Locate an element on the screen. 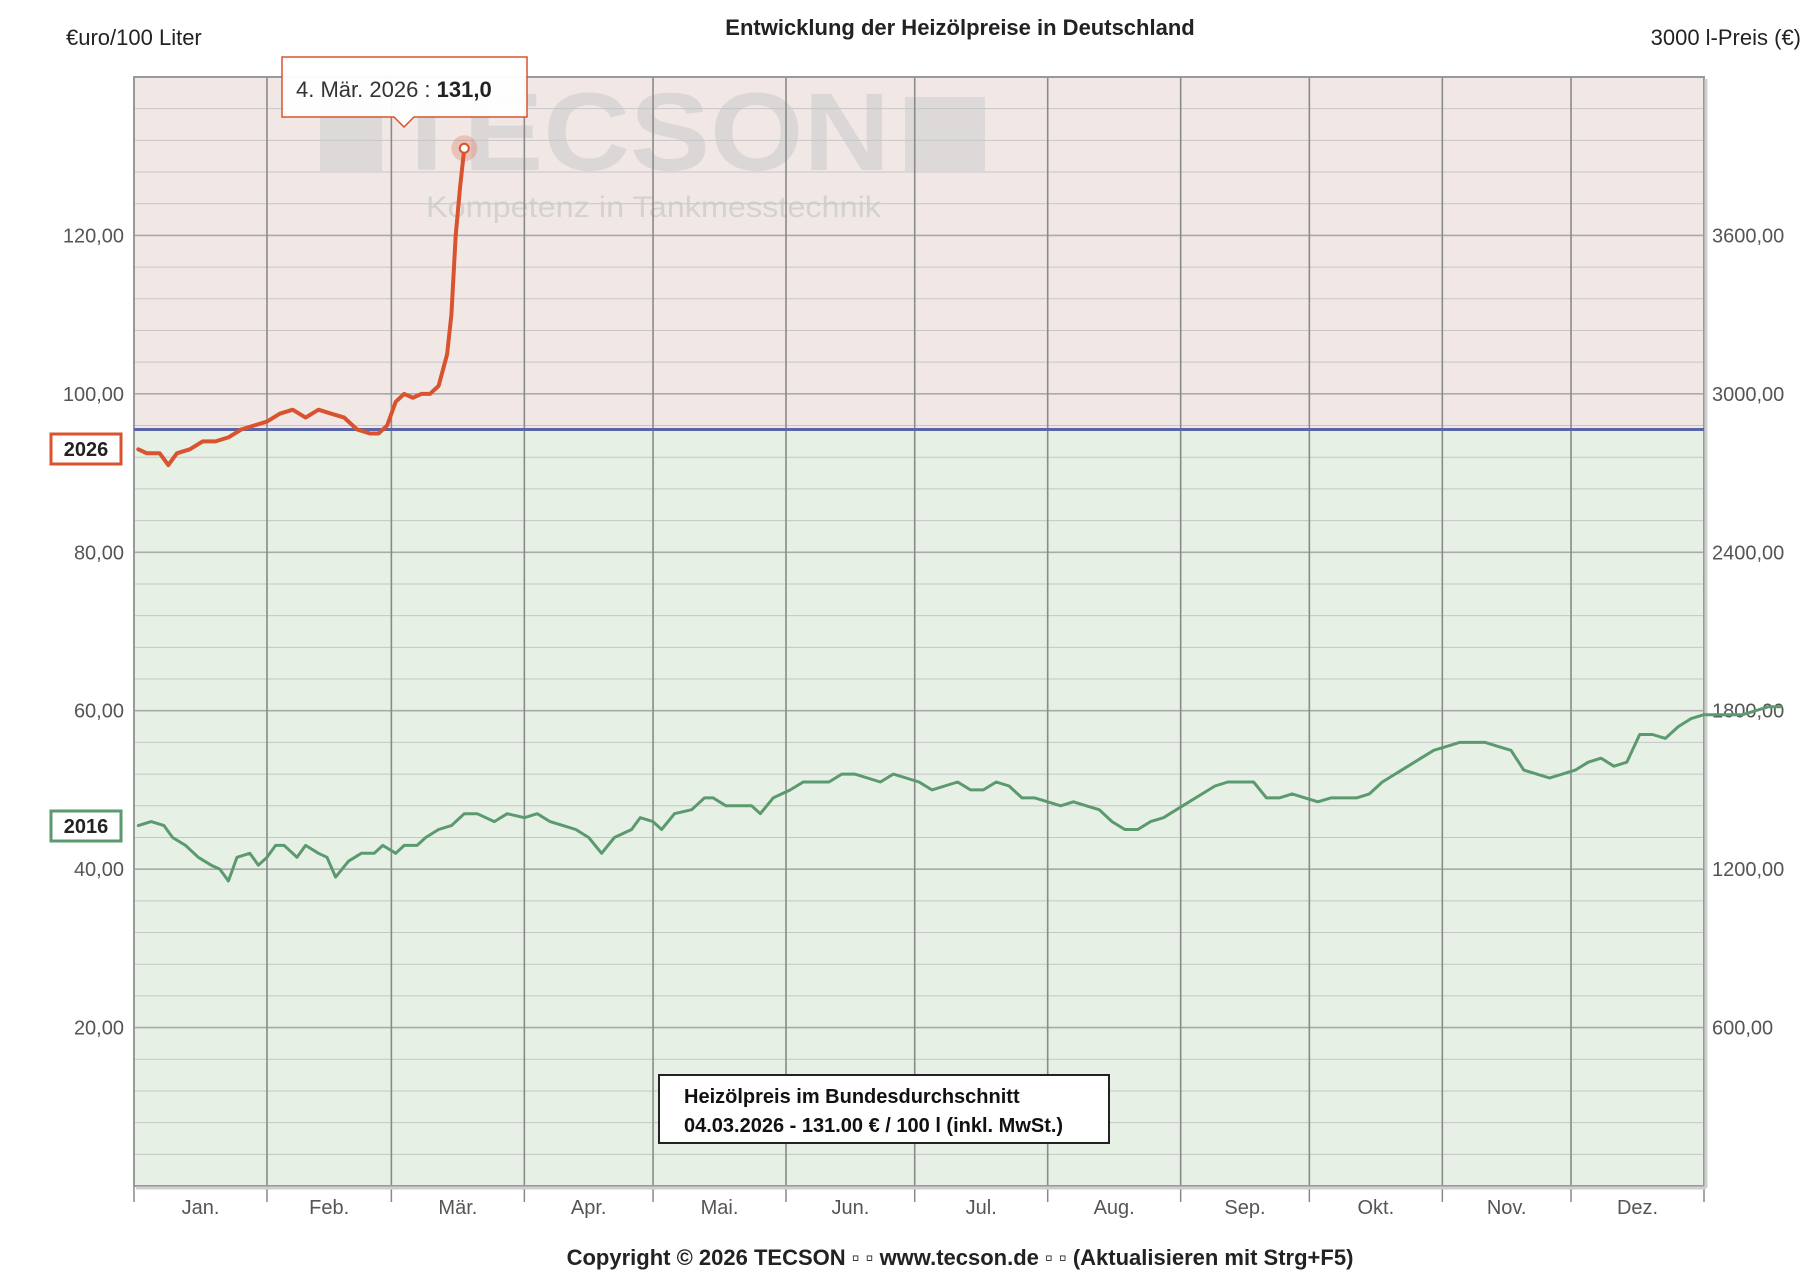 This screenshot has height=1287, width=1803. tooltip-text: 4. Mär. 2026 : 131,0 is located at coordinates (394, 89).